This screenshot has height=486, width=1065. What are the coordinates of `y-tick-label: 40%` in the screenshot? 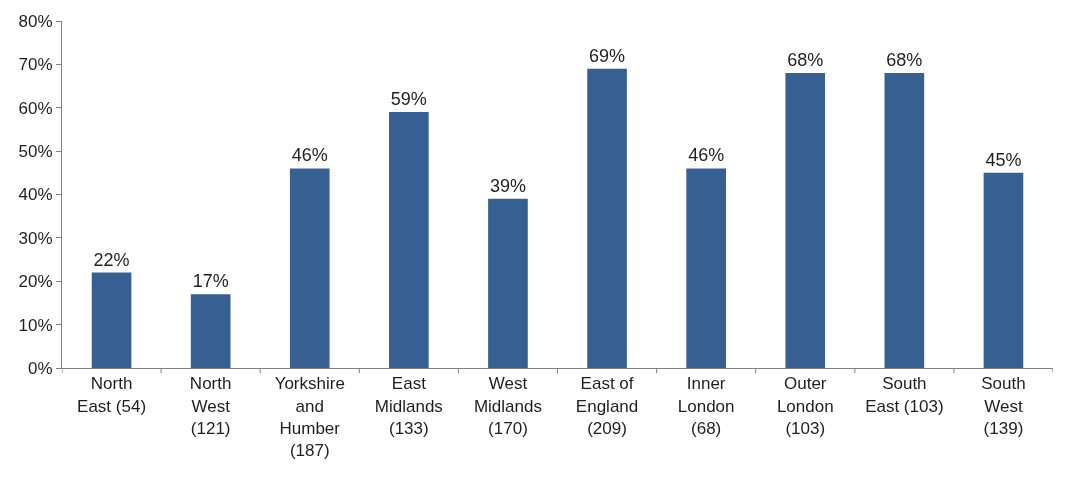 It's located at (35, 195).